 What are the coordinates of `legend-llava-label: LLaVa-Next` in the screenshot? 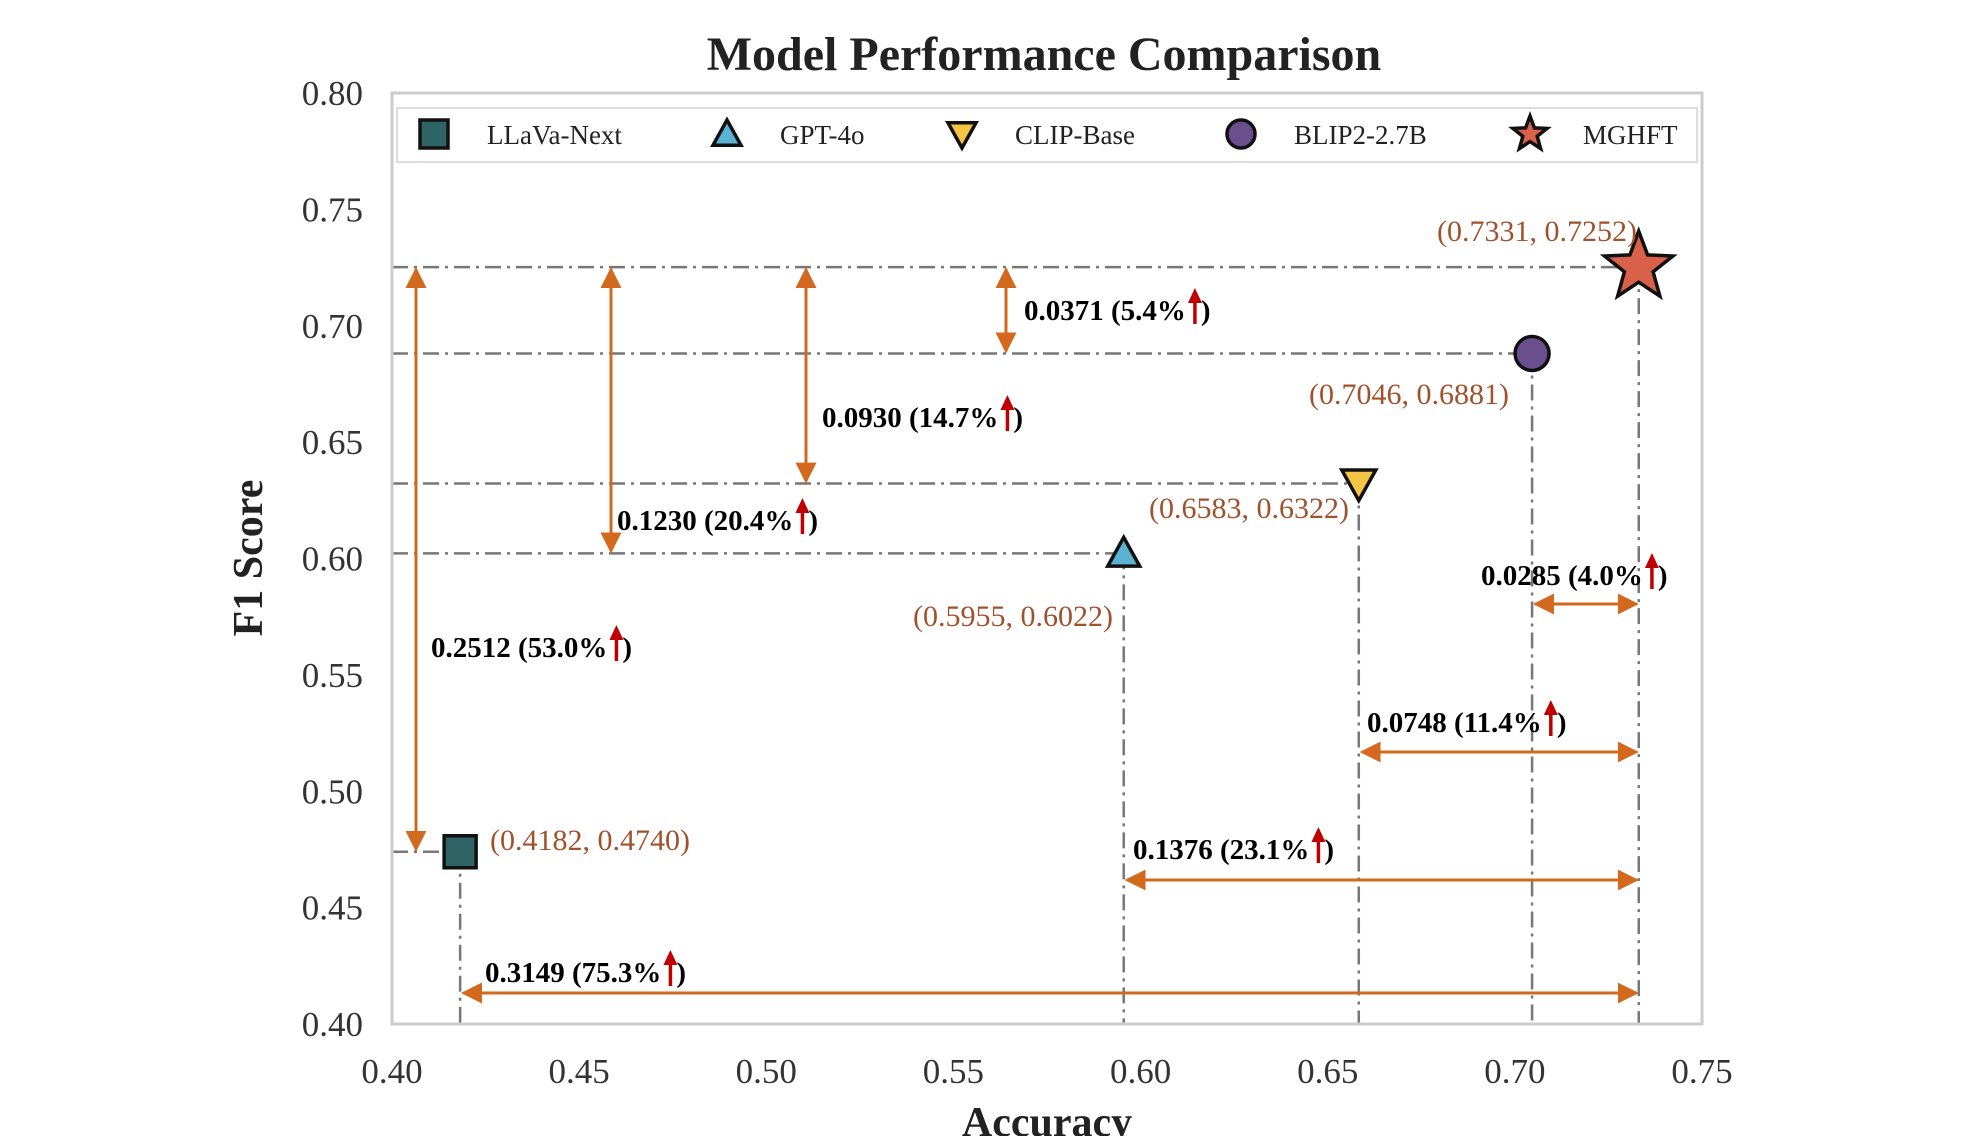 It's located at (554, 135).